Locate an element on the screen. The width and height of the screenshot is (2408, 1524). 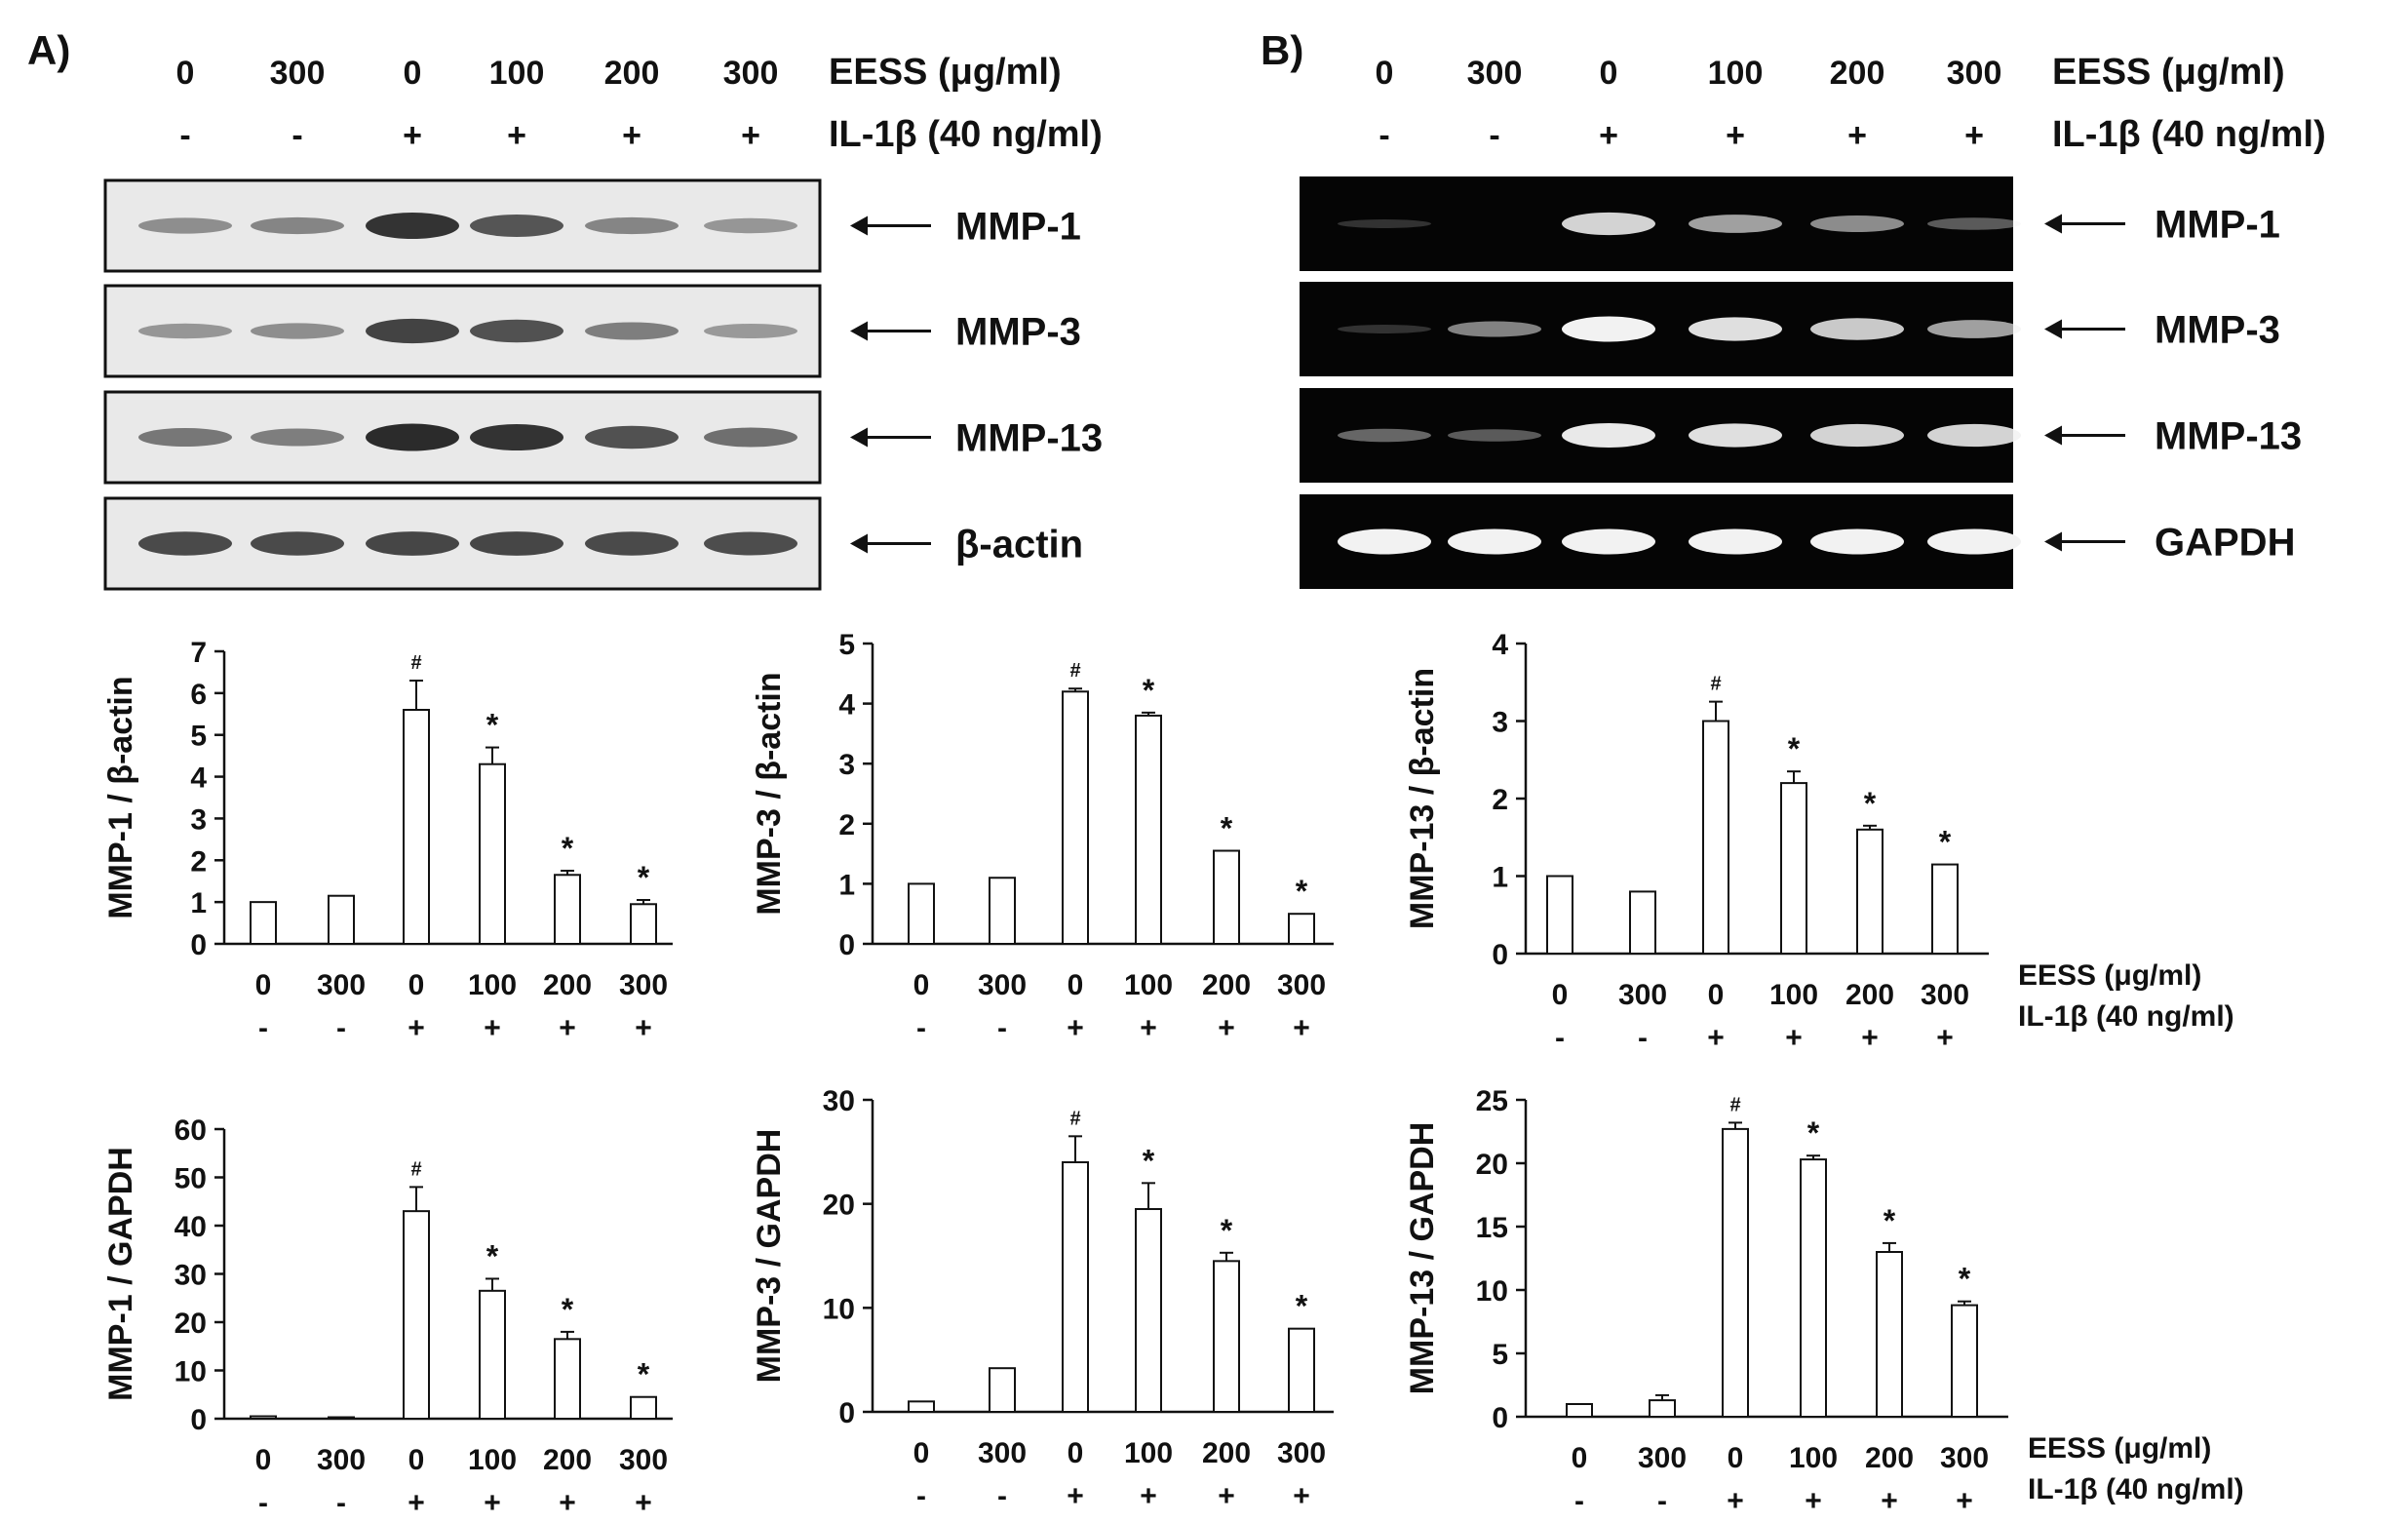
y-axis-label: MMP-3 / GAPDH is located at coordinates (769, 1256).